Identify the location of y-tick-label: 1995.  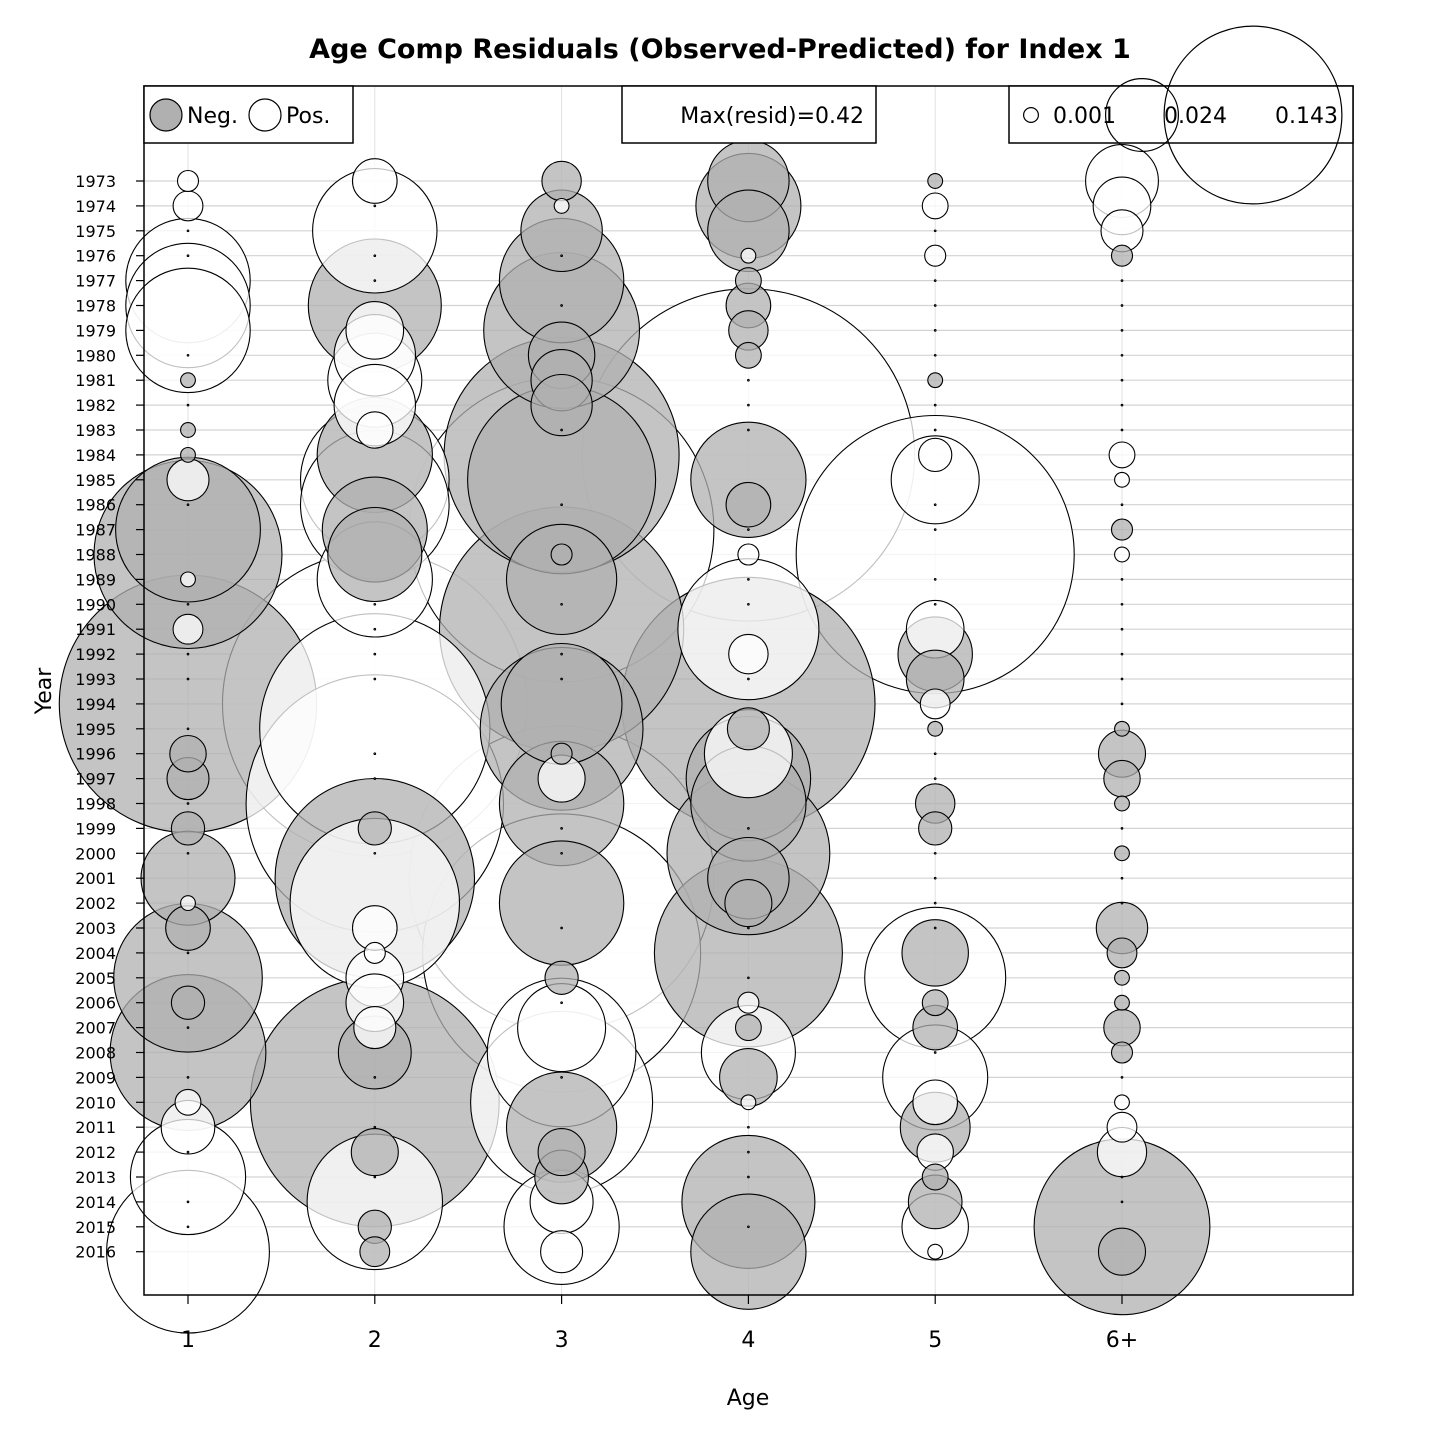
(95, 729).